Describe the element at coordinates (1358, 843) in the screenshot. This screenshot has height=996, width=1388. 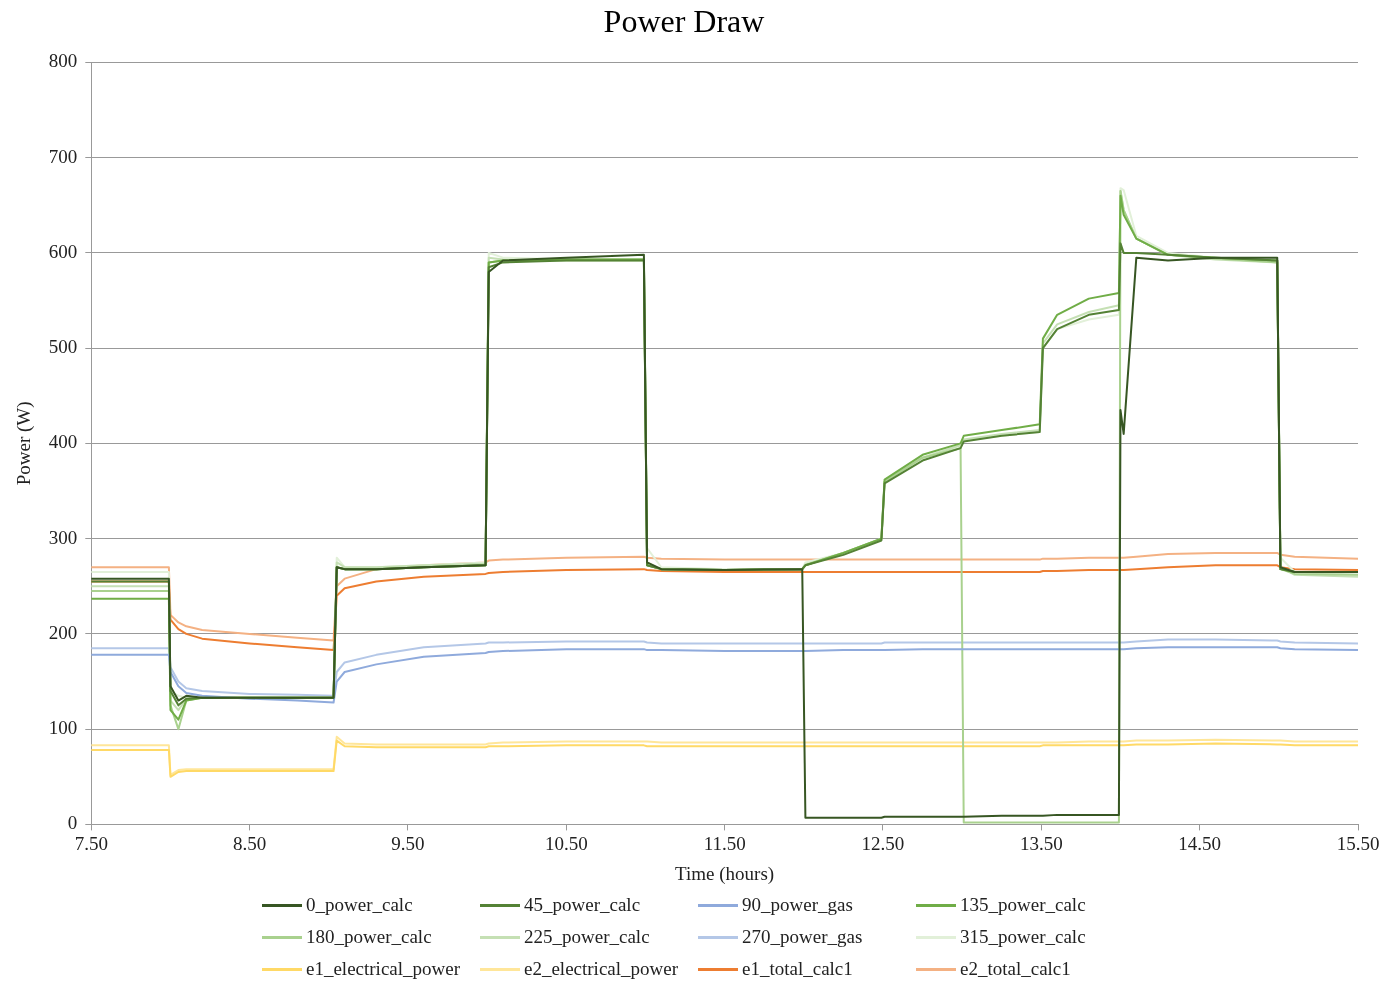
I see `x-tick-label: 15.50` at that location.